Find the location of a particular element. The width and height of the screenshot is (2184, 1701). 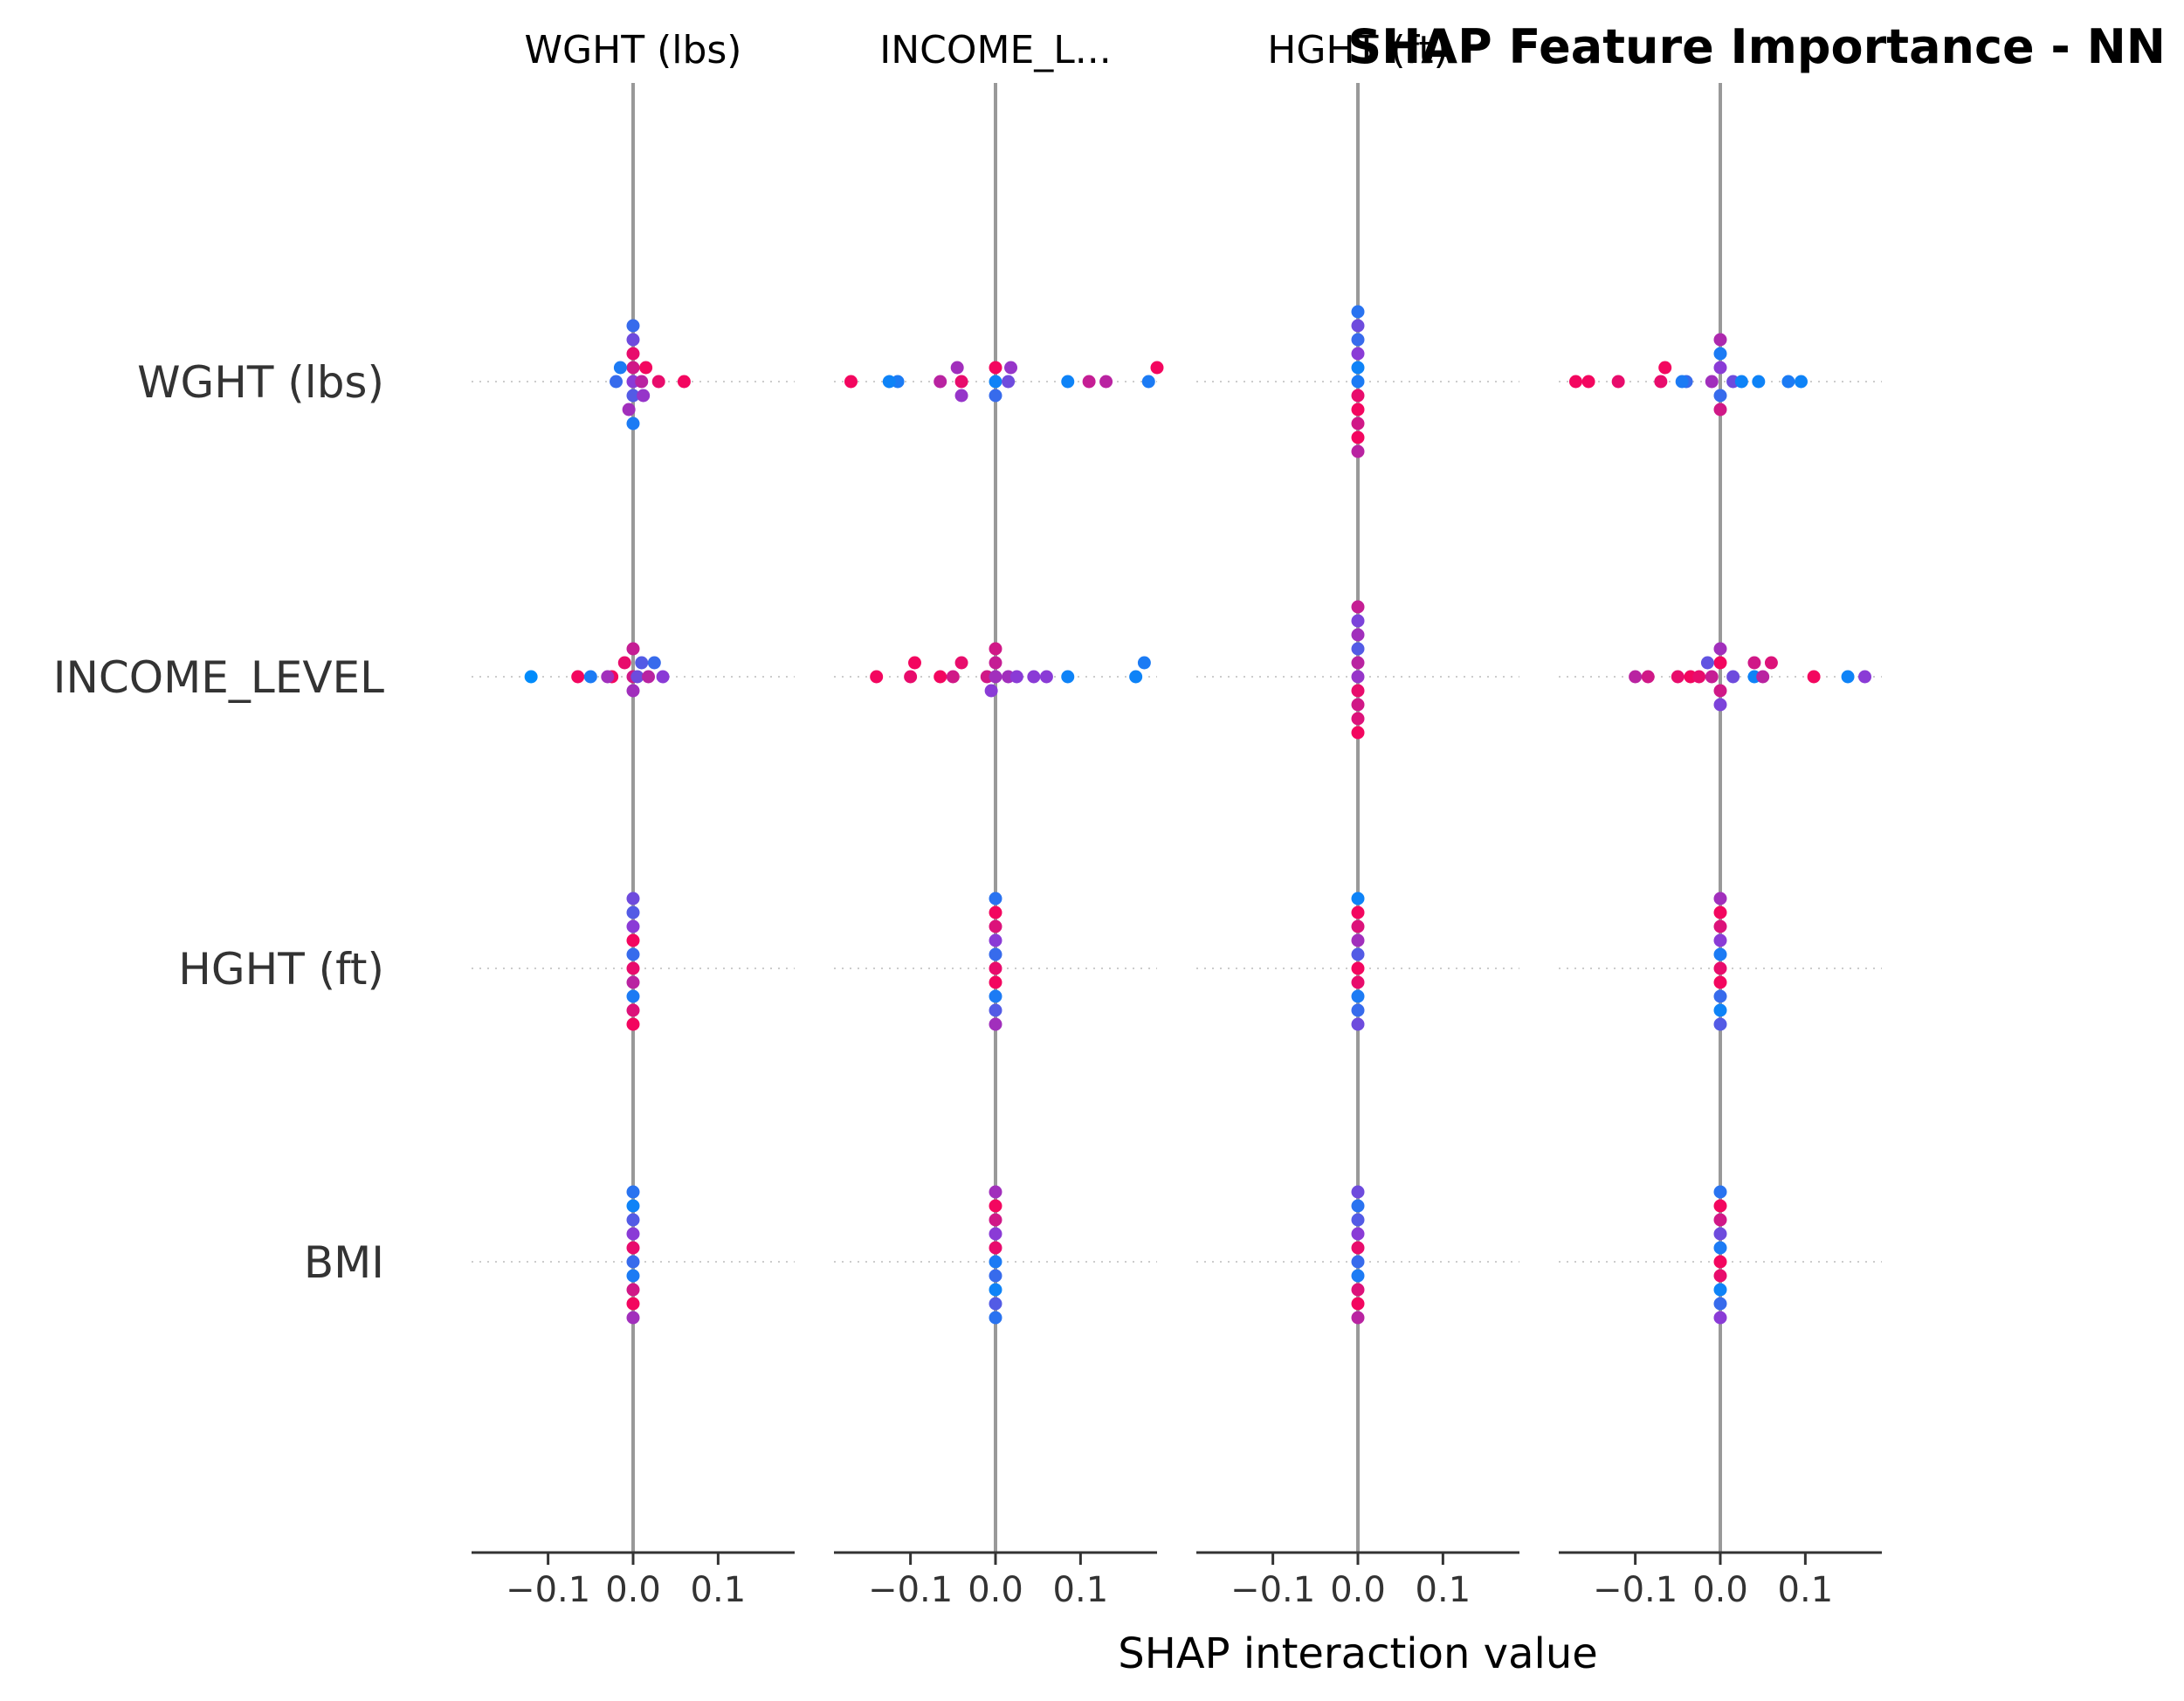

column-title: WGHT (lbs) is located at coordinates (633, 50).